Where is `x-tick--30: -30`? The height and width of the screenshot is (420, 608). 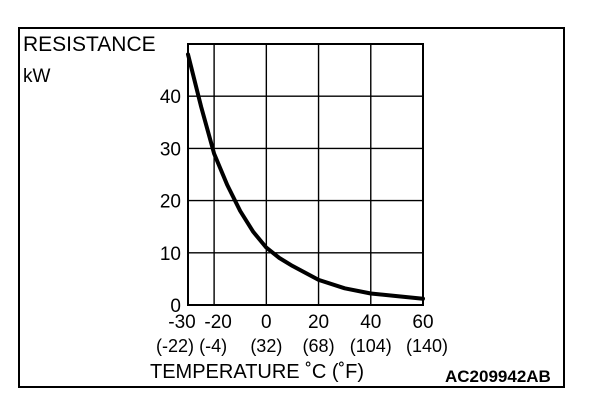 x-tick--30: -30 is located at coordinates (181, 322).